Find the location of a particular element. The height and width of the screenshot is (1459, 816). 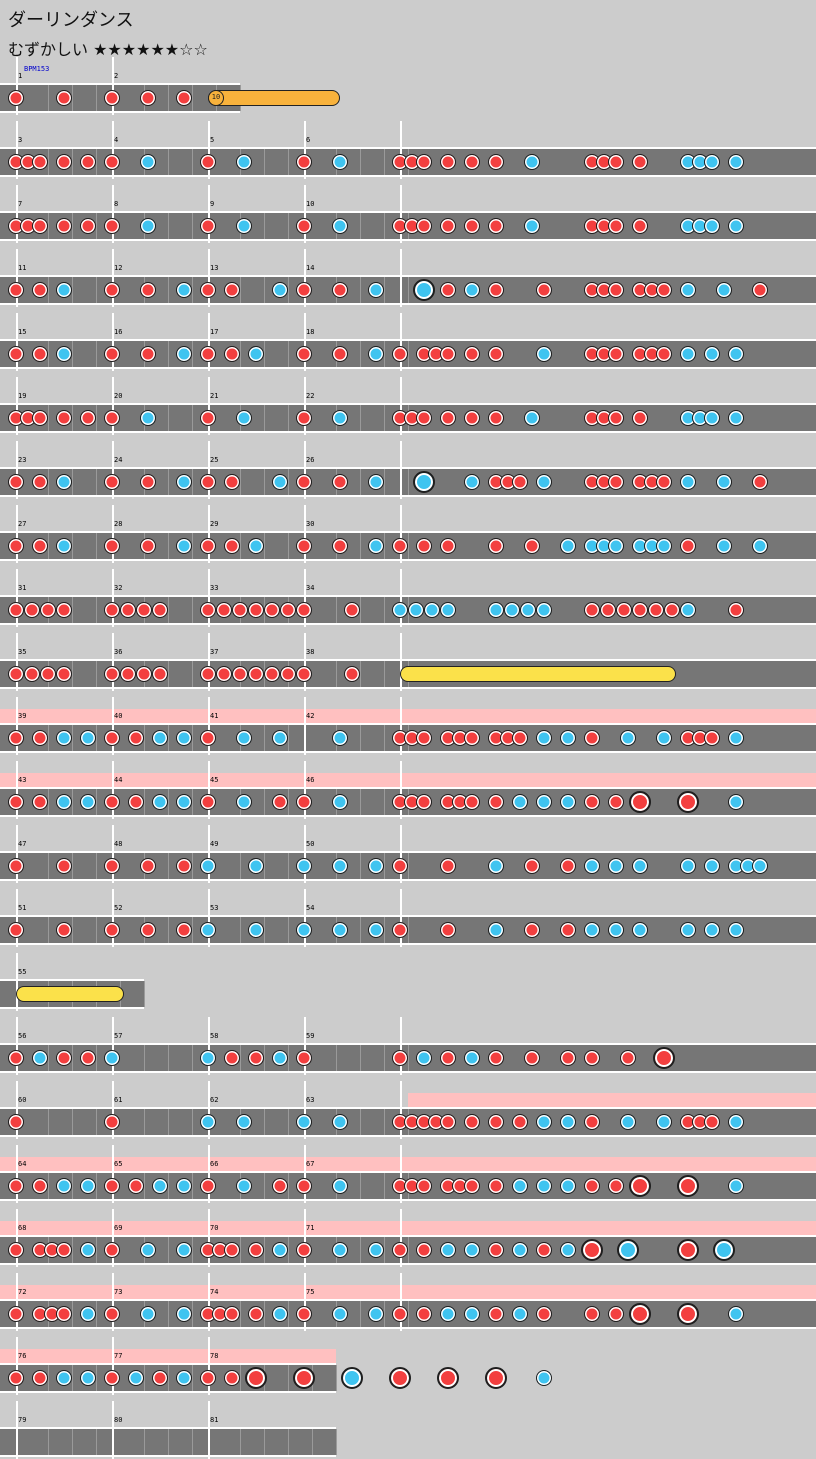

measure-number: 36 is located at coordinates (118, 652).